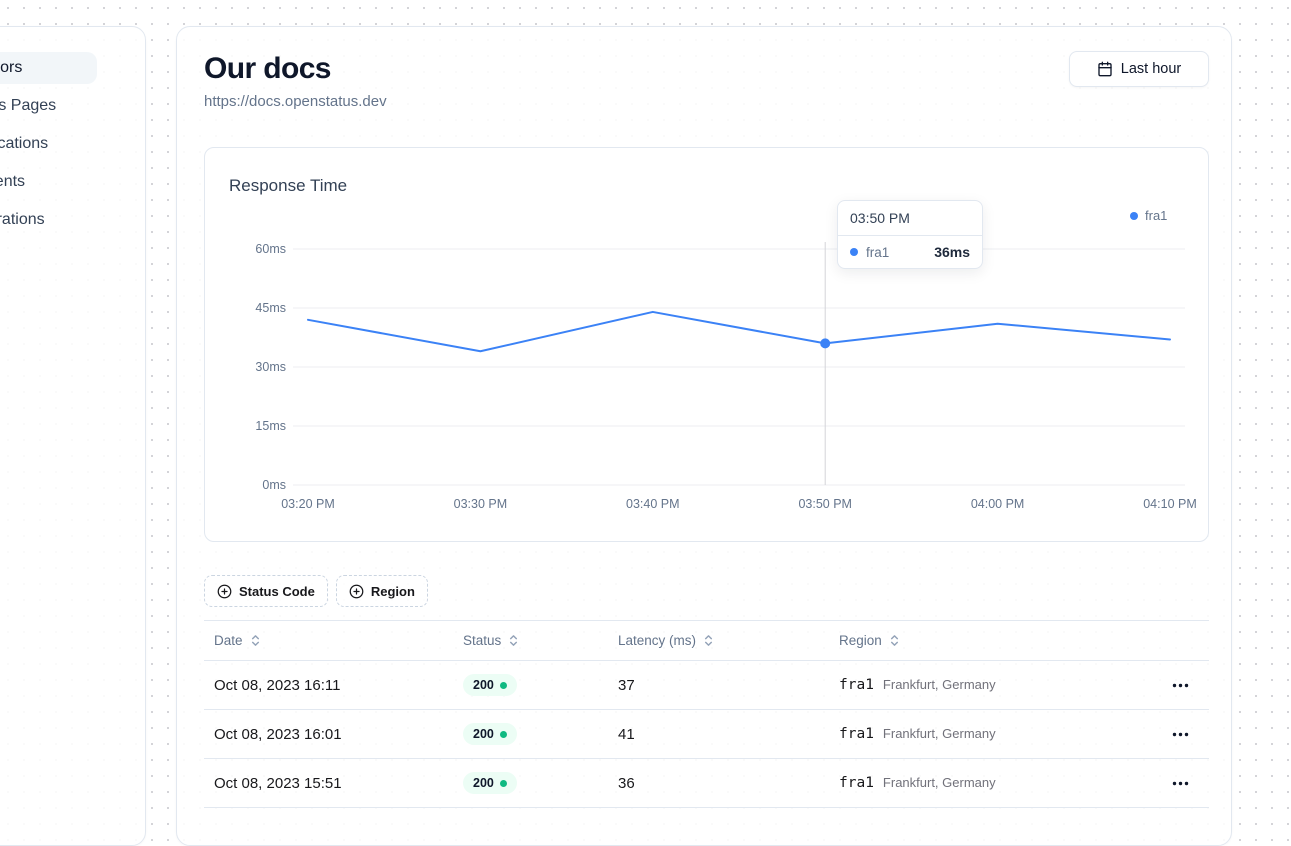 The height and width of the screenshot is (846, 1291). What do you see at coordinates (825, 343) in the screenshot?
I see `active-data-point` at bounding box center [825, 343].